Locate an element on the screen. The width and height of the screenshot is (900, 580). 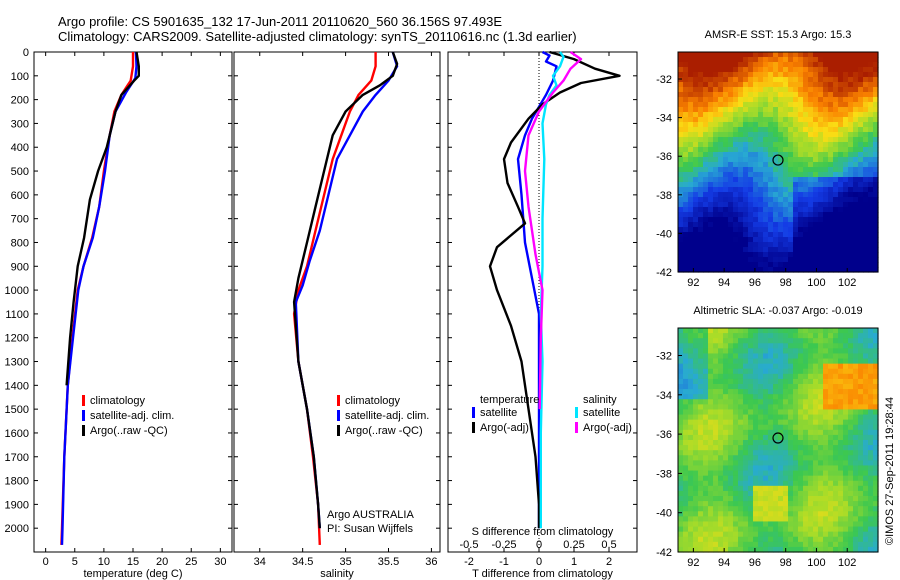
depth-tick-label: 200 is located at coordinates (20, 101).